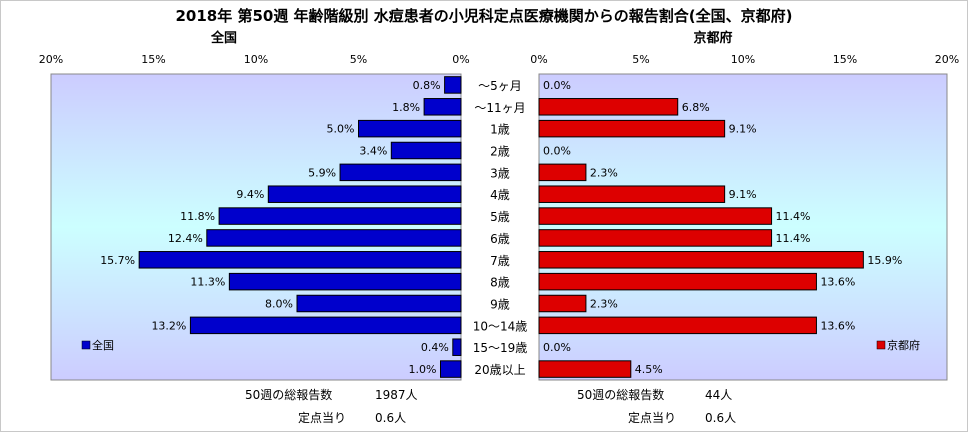  I want to click on legend-national: 全国, so click(97, 345).